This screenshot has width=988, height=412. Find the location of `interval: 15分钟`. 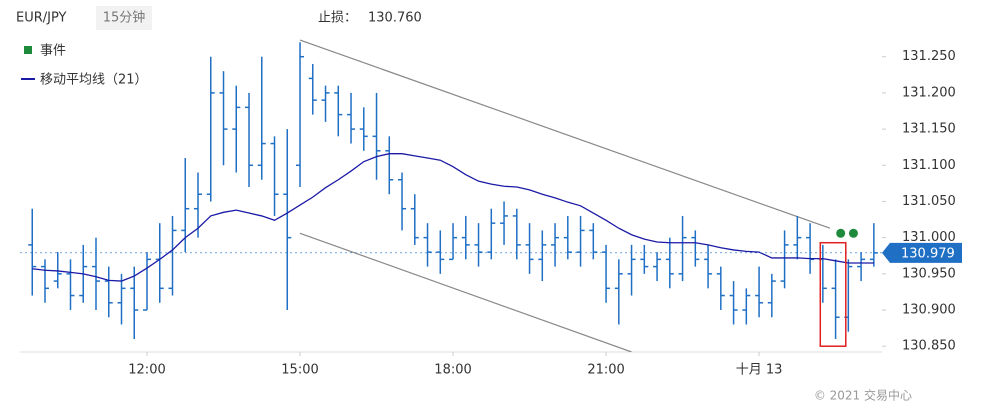

interval: 15分钟 is located at coordinates (124, 18).